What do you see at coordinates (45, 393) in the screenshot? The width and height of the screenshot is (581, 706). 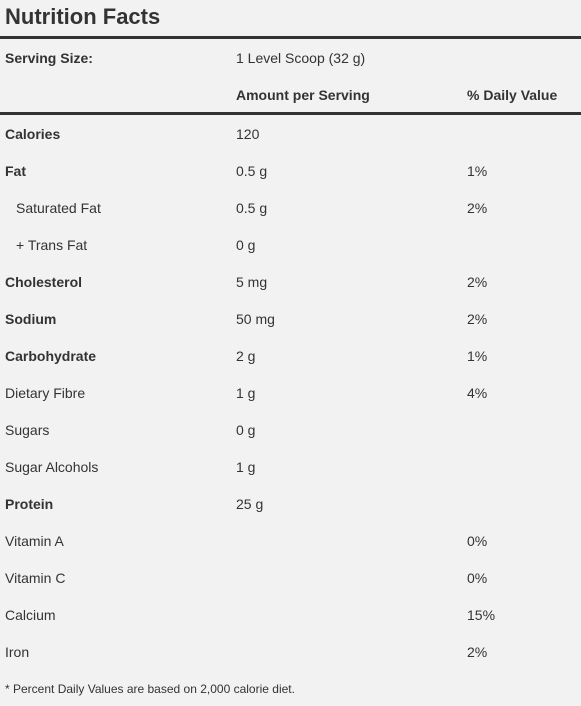 I see `nutrient-name: Dietary Fibre` at bounding box center [45, 393].